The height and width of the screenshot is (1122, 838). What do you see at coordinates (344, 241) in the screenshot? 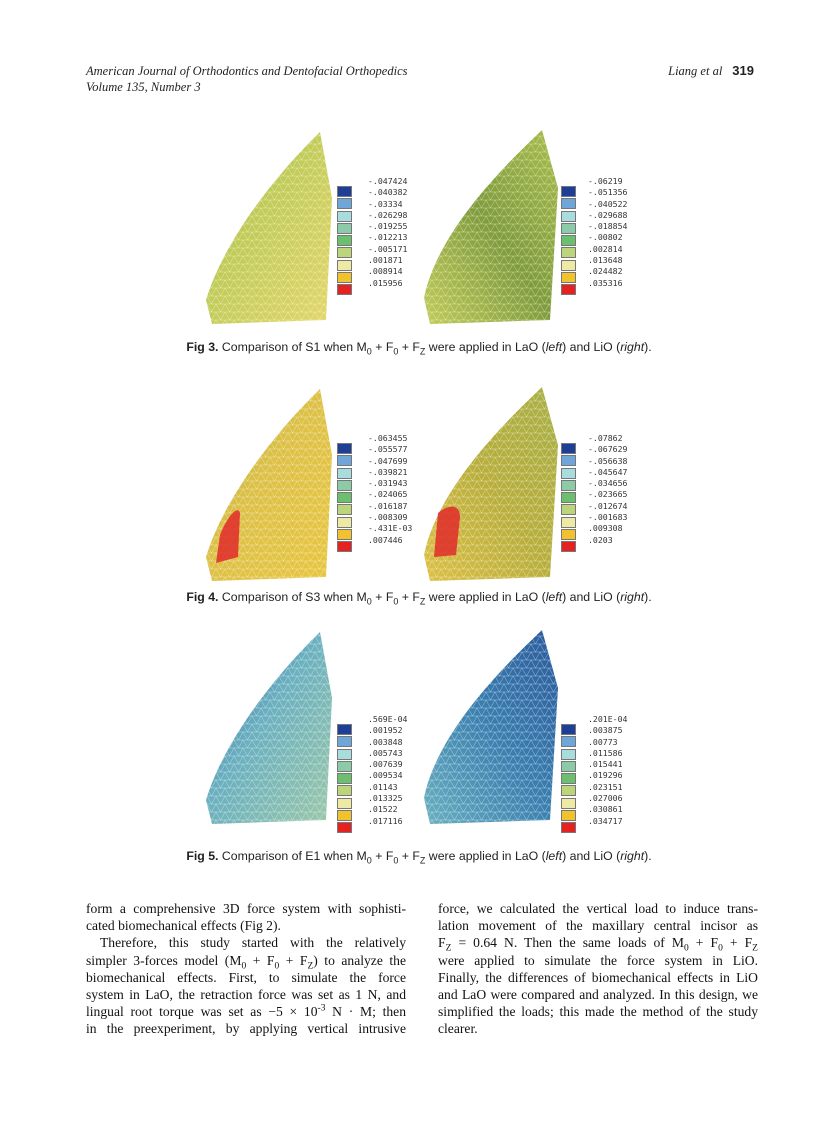
I see `legend-swatches-left` at bounding box center [344, 241].